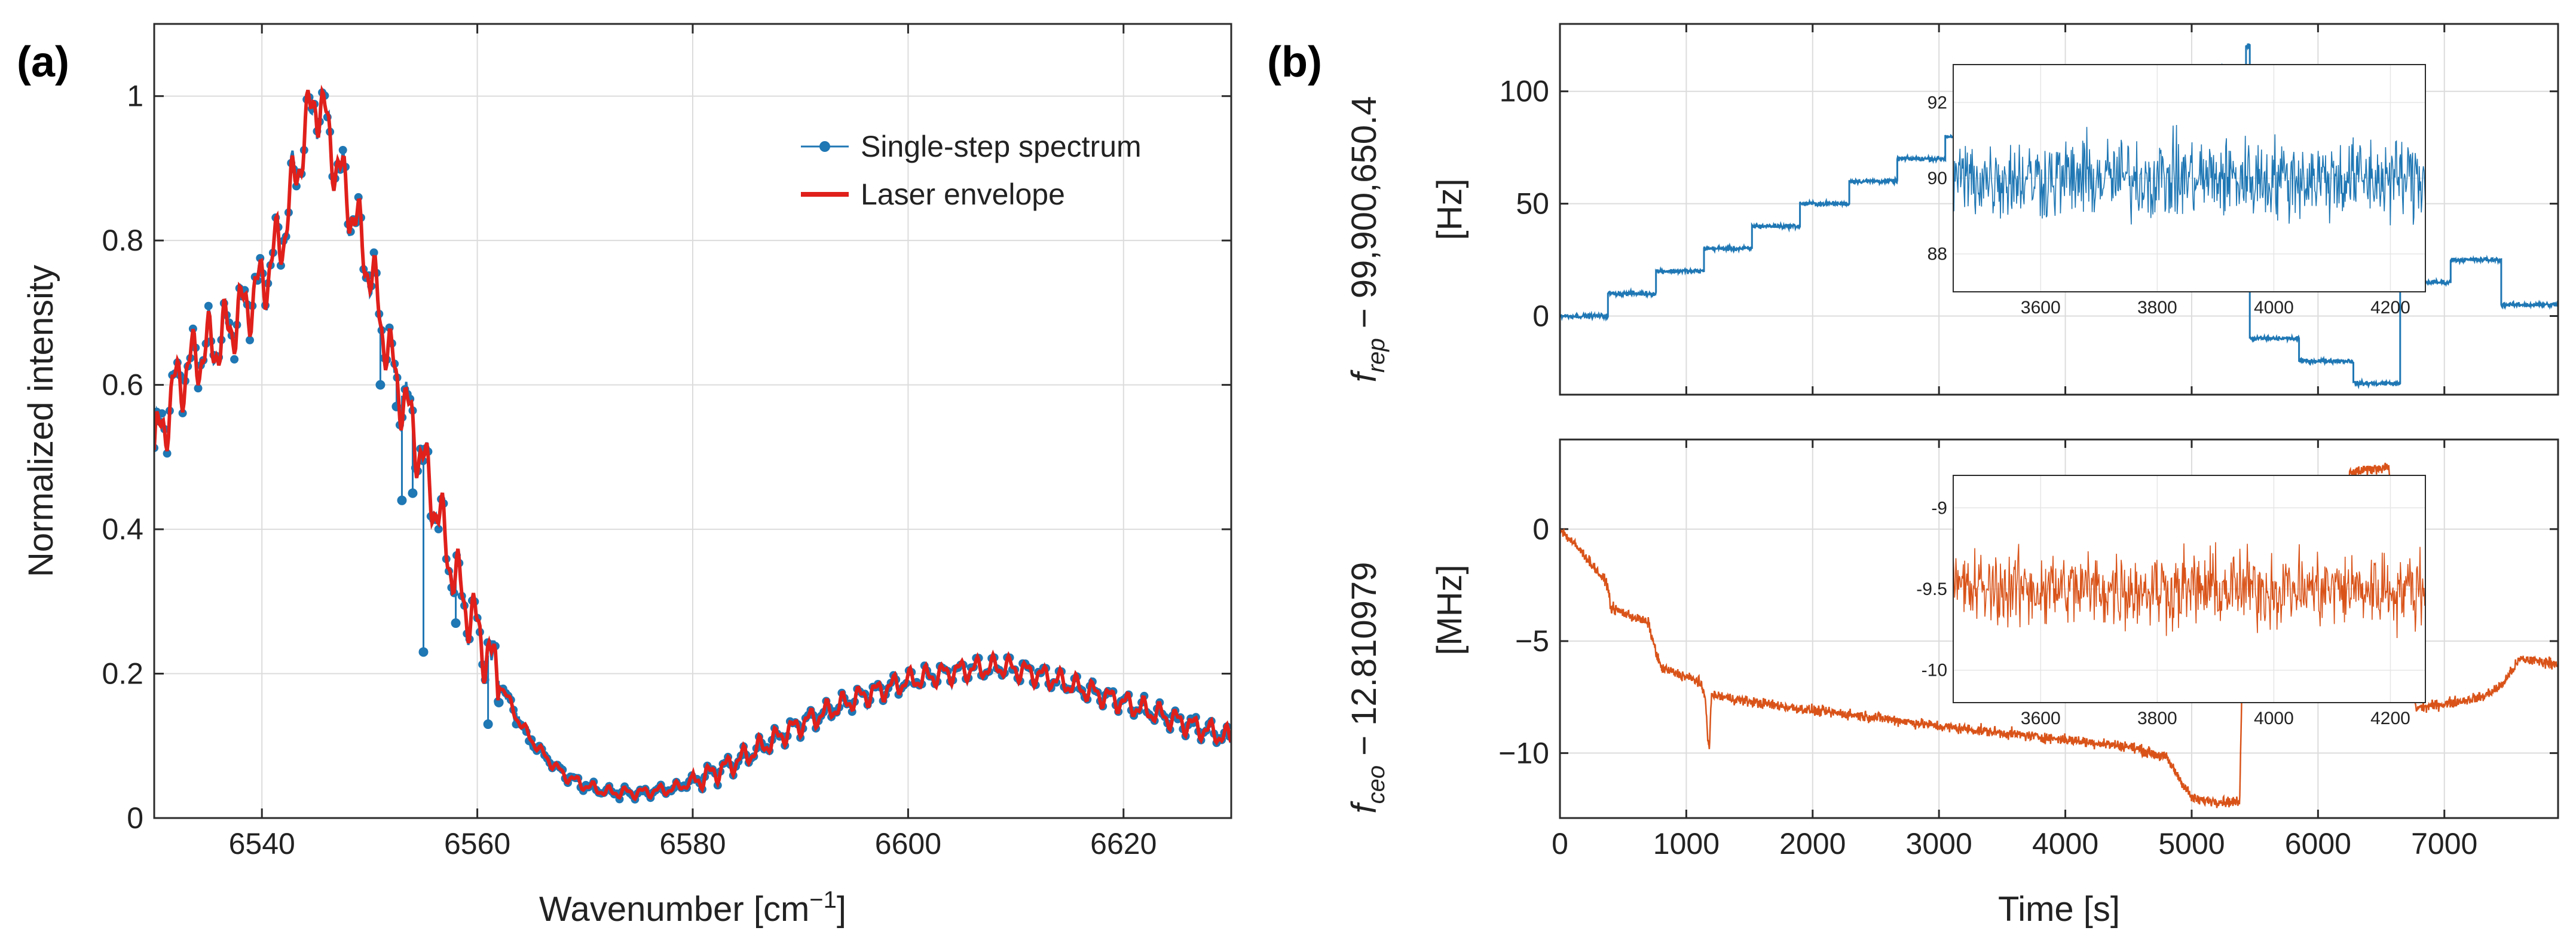 The image size is (2576, 946). Describe the element at coordinates (122, 385) in the screenshot. I see `tick-label-y: 0.6` at that location.